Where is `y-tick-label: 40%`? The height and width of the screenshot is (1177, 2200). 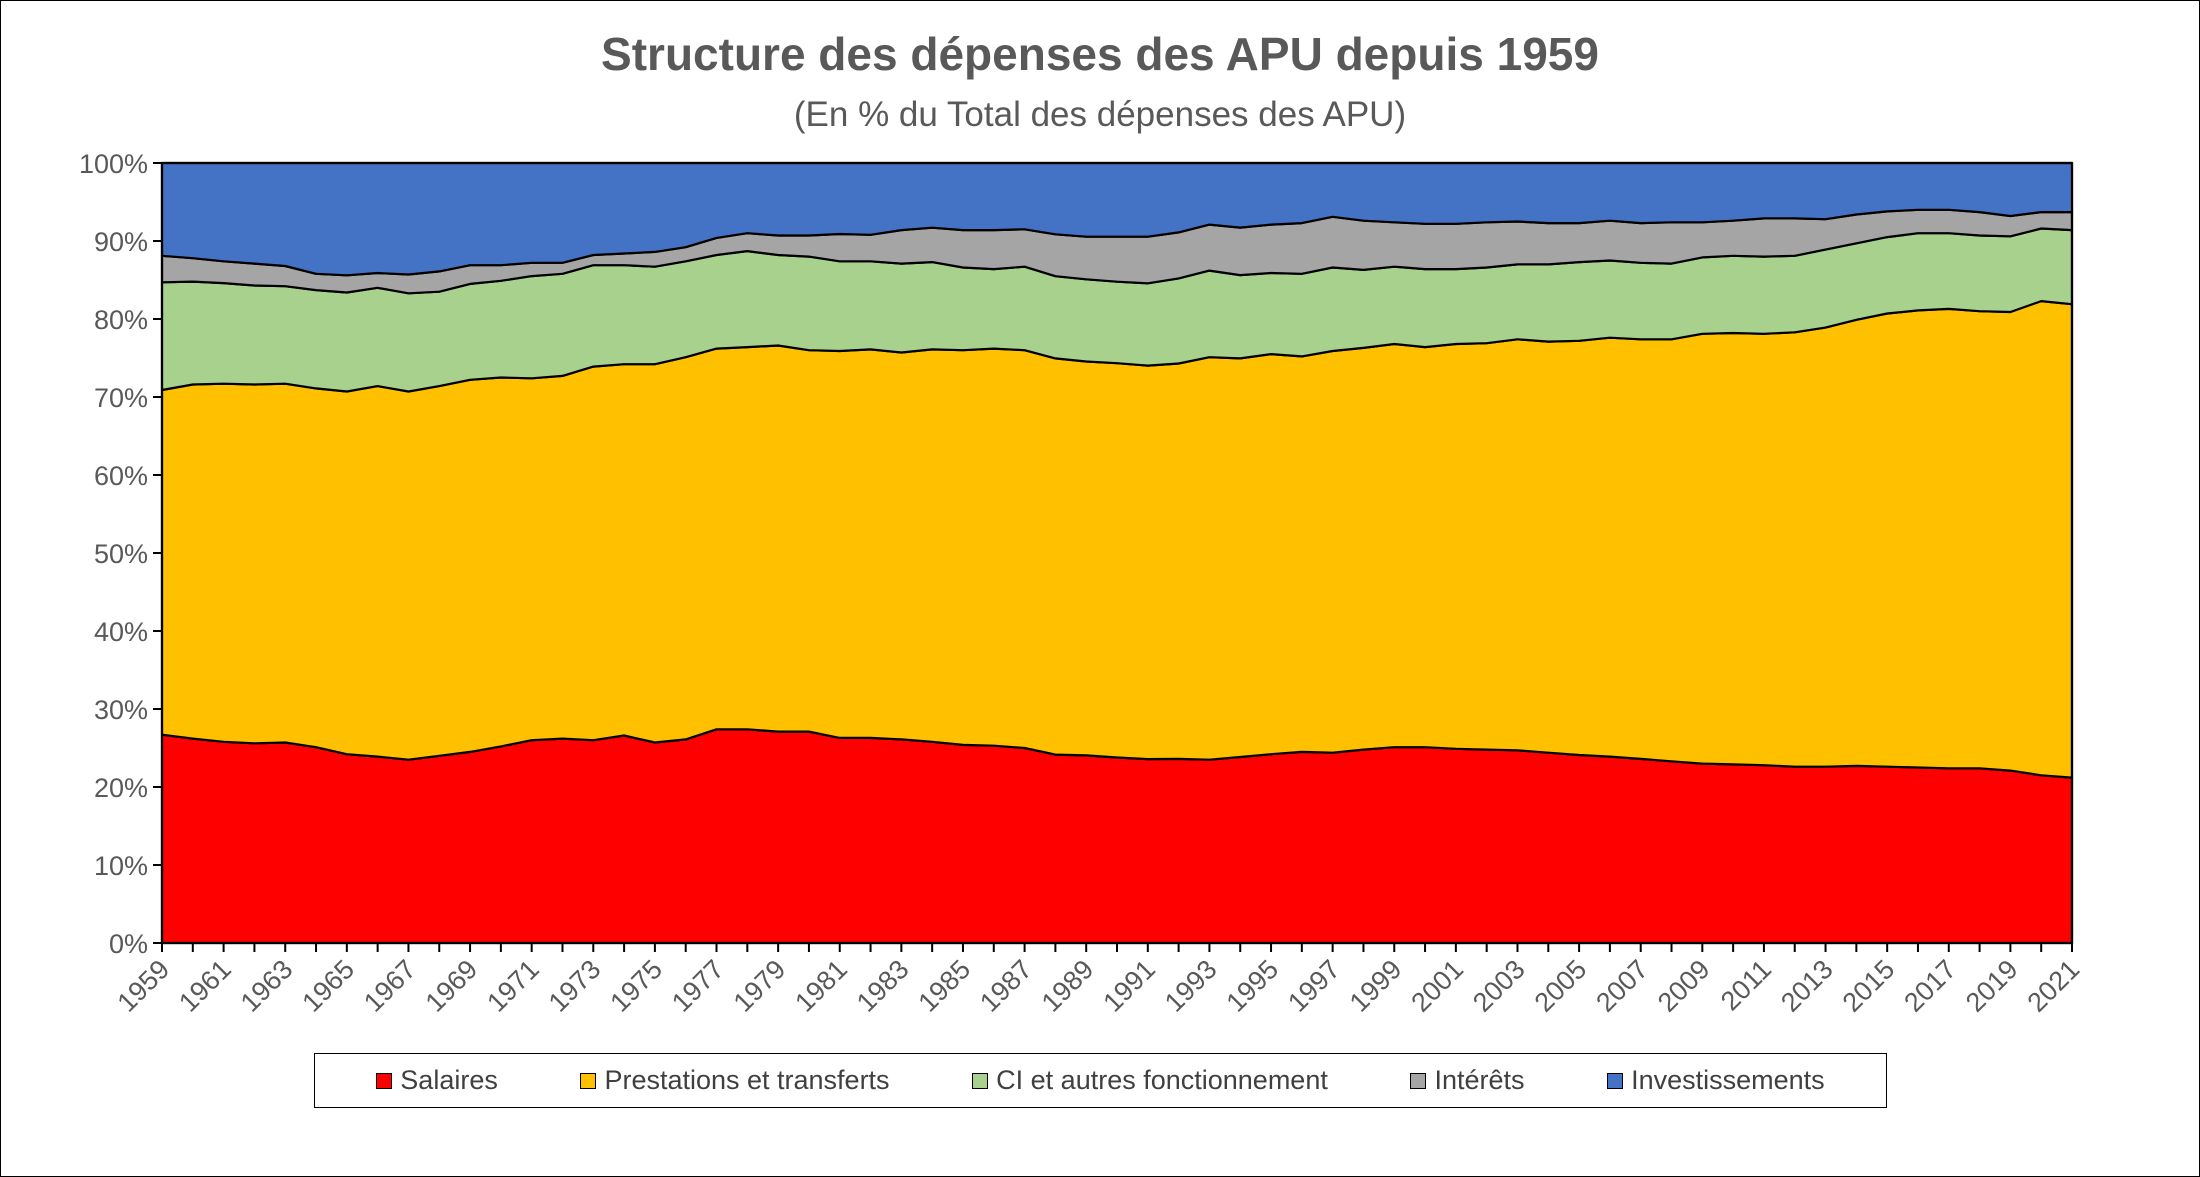
y-tick-label: 40% is located at coordinates (121, 632).